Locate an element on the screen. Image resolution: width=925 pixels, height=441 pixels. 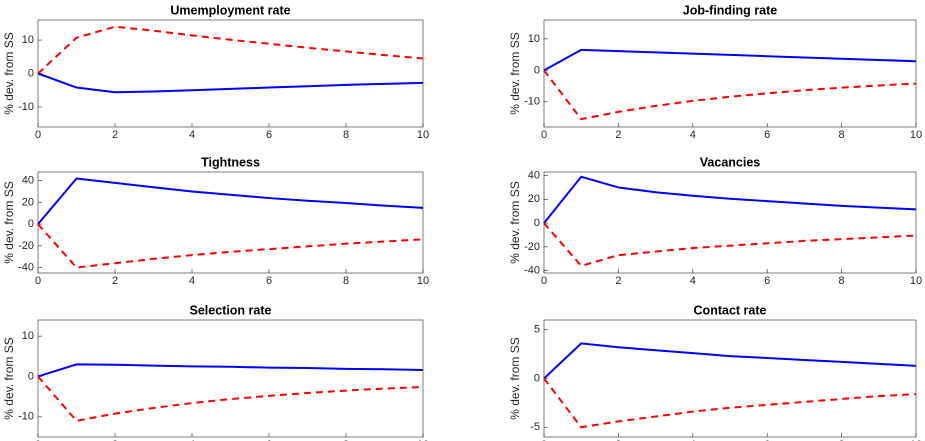
subplot-title: Umemployment rate is located at coordinates (230, 10).